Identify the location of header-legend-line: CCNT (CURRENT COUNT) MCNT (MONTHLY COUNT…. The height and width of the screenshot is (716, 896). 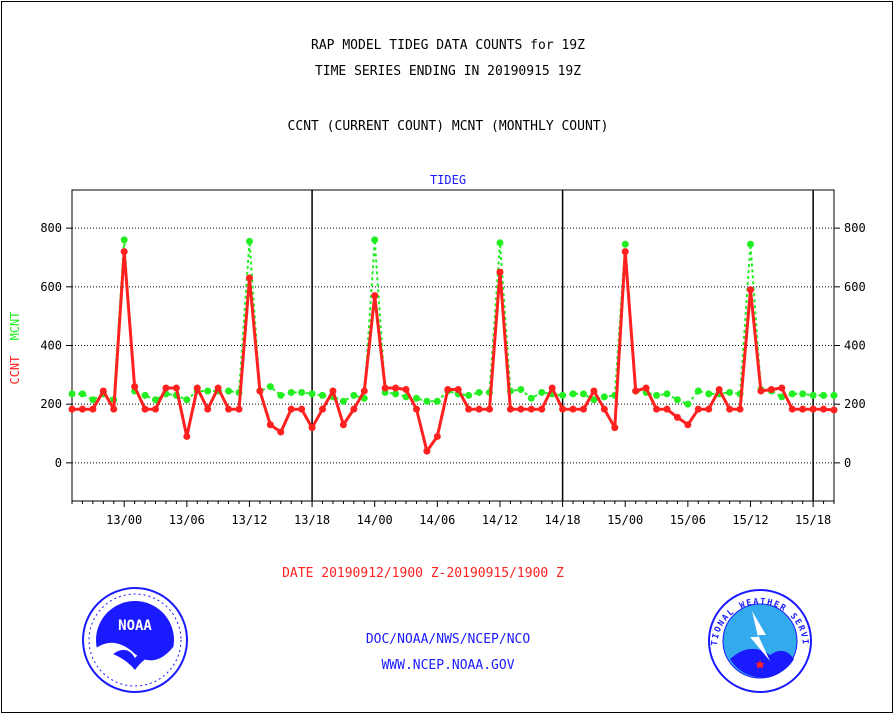
(448, 126).